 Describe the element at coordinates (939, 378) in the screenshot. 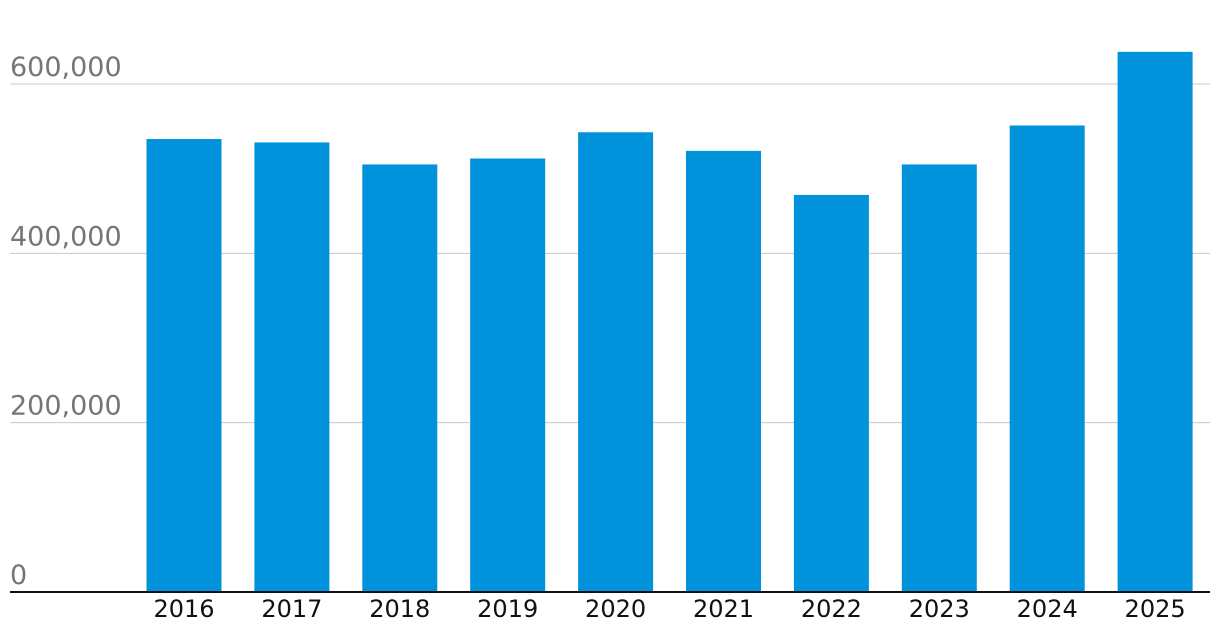

I see `bar-2023` at that location.